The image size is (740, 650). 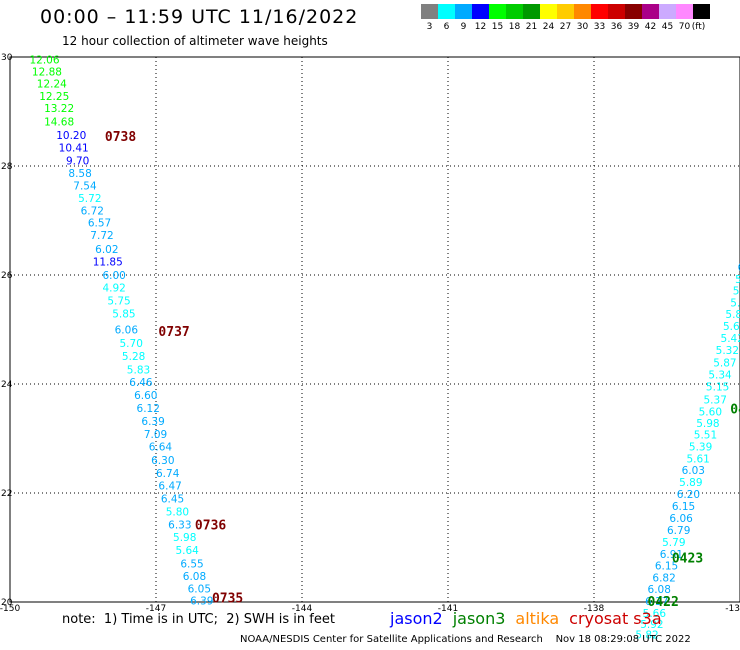 I want to click on lat-tick-label: 28, so click(x=7, y=167).